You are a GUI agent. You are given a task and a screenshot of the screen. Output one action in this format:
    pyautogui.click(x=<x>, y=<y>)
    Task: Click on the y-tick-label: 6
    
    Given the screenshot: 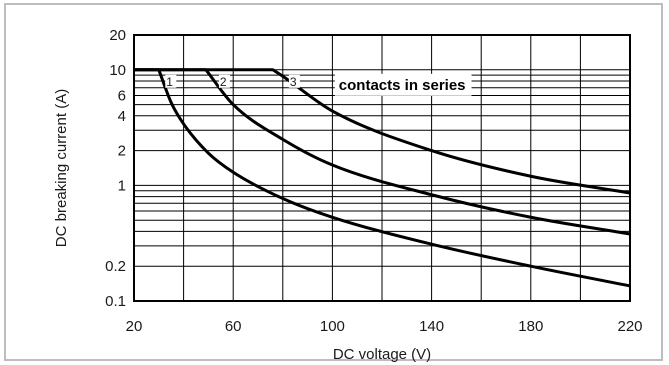 What is the action you would take?
    pyautogui.click(x=122, y=95)
    